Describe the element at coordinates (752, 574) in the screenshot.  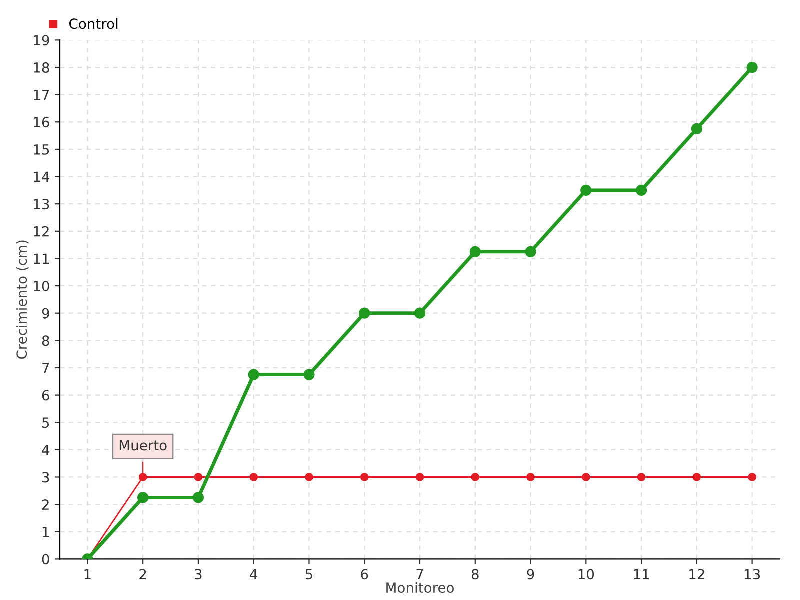
I see `x-tick-label: 13` at that location.